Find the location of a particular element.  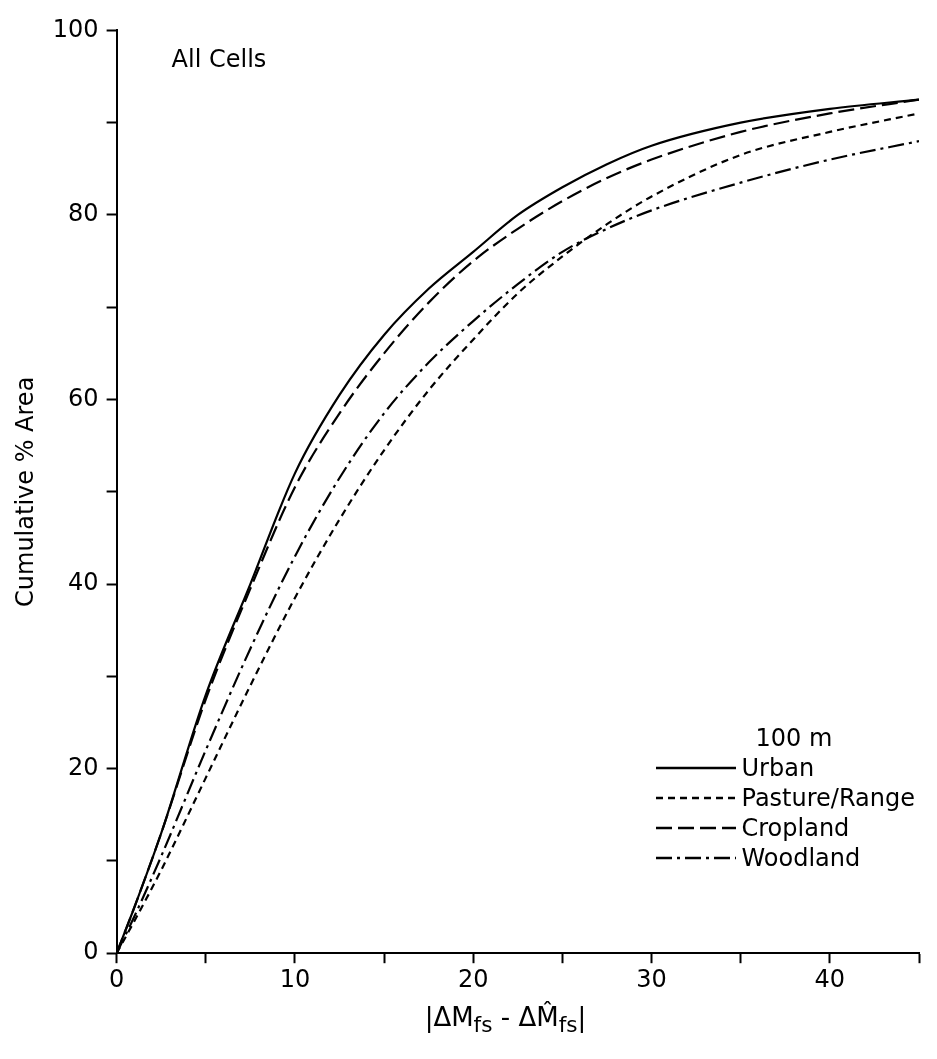

x-tick-label: 40 is located at coordinates (830, 978).